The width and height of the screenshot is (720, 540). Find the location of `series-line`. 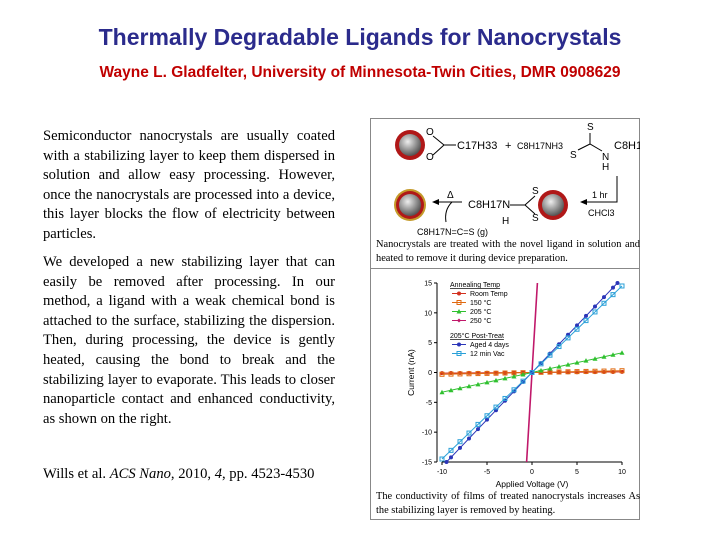

series-line is located at coordinates (532, 372).